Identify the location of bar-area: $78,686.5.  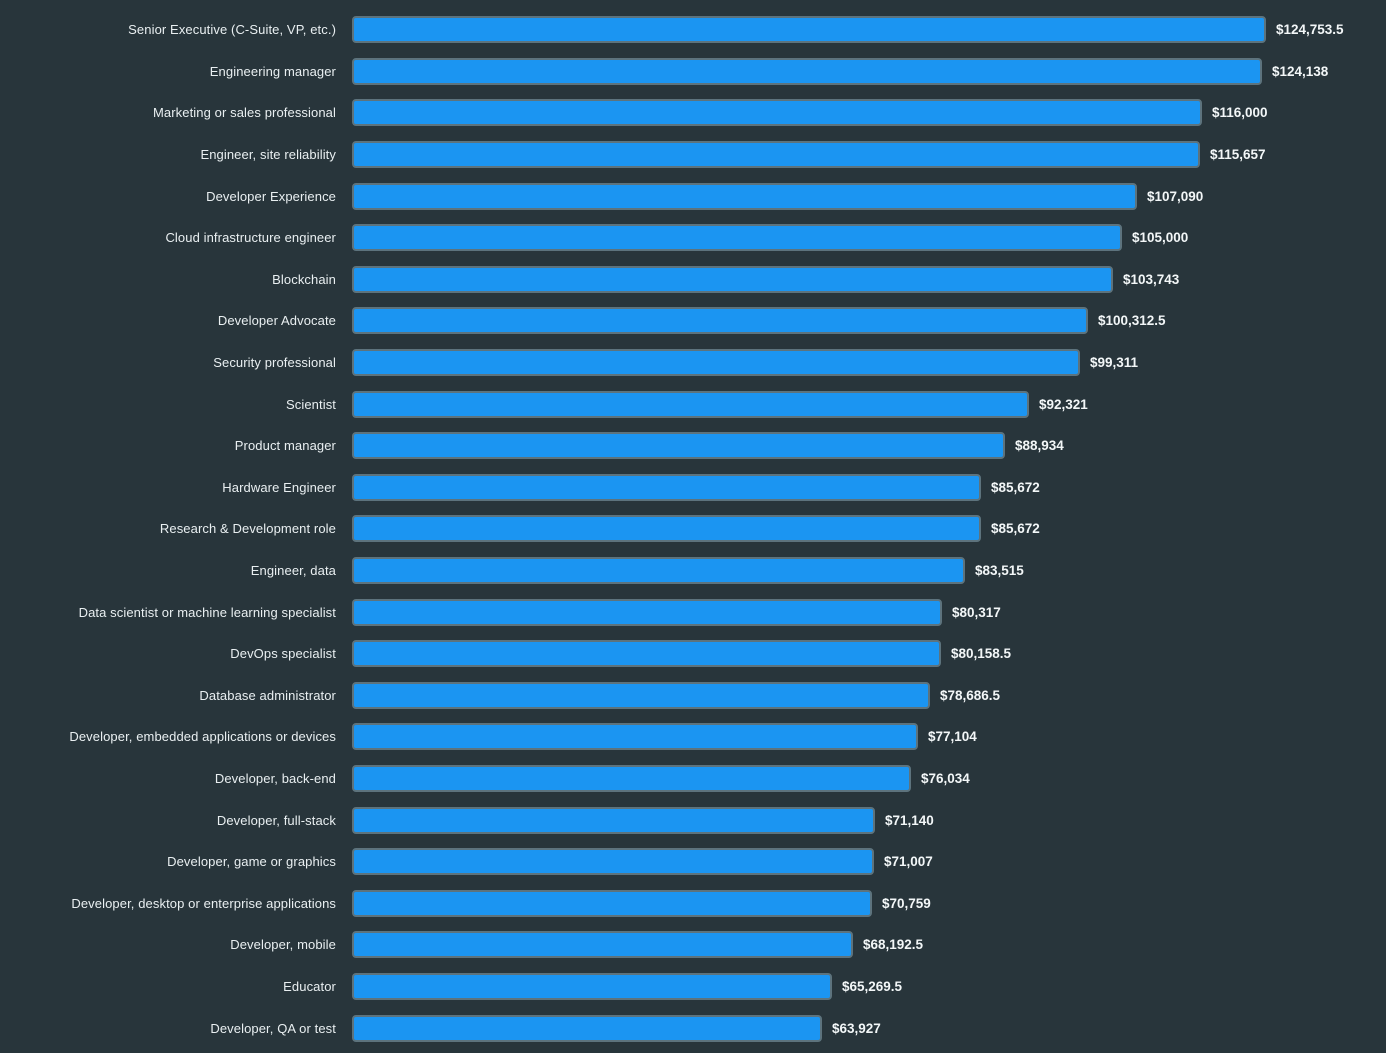
(869, 695).